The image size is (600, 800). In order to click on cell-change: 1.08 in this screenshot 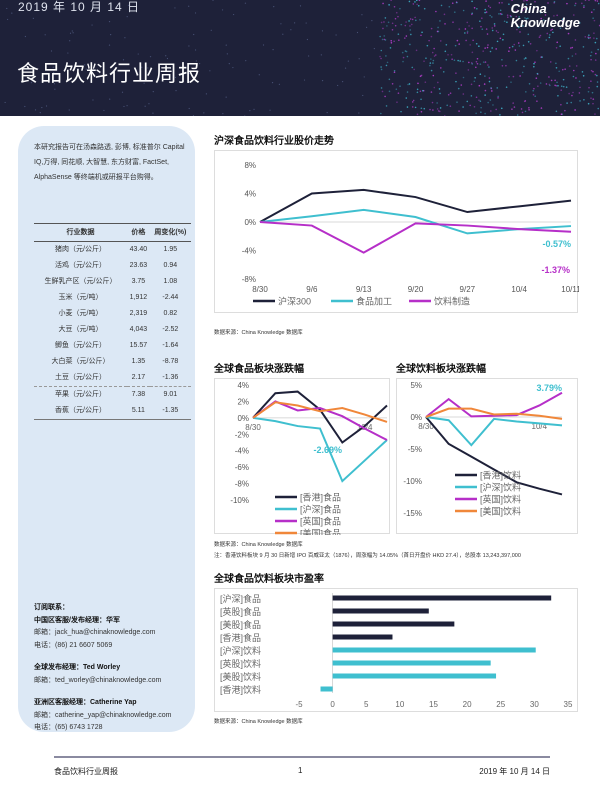, I will do `click(170, 281)`.